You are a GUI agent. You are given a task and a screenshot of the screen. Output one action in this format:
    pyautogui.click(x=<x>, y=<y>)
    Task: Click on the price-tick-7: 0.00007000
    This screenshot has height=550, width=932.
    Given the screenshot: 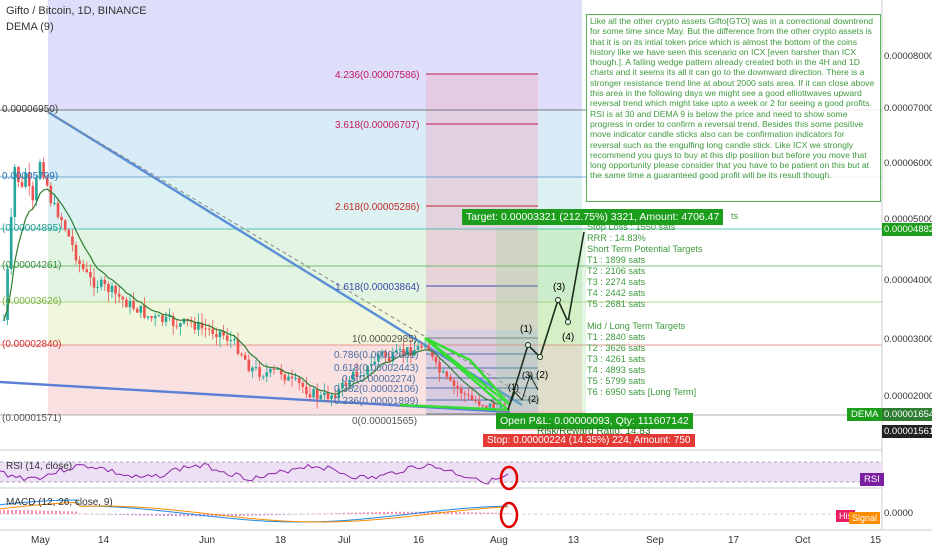 What is the action you would take?
    pyautogui.click(x=908, y=108)
    